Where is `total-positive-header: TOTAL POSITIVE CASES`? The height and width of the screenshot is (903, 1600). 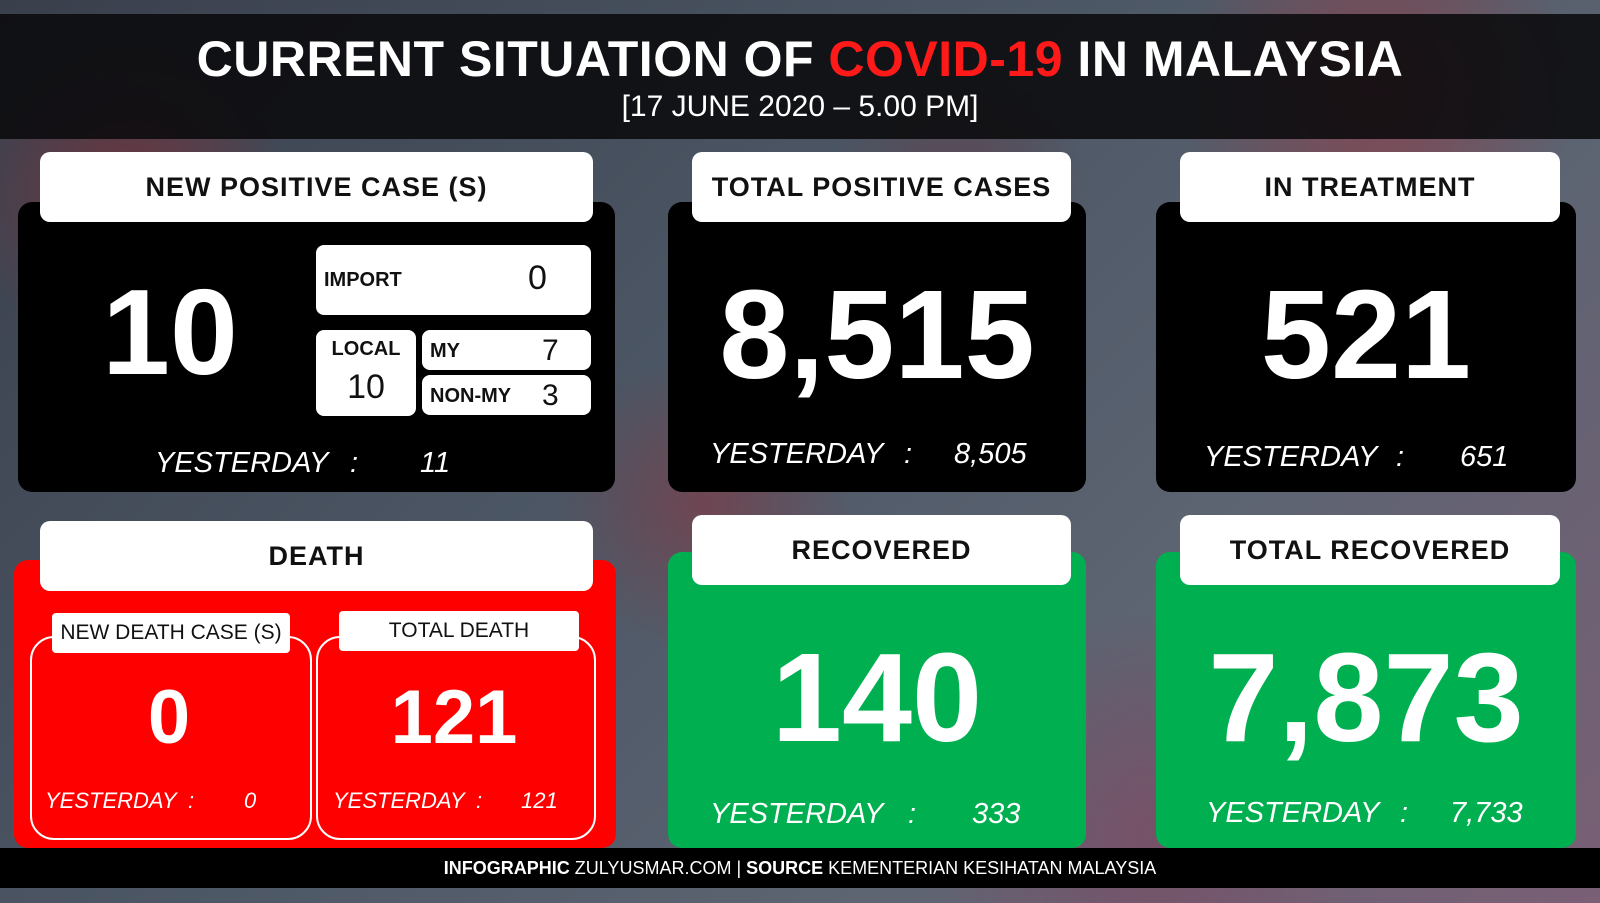
total-positive-header: TOTAL POSITIVE CASES is located at coordinates (881, 187).